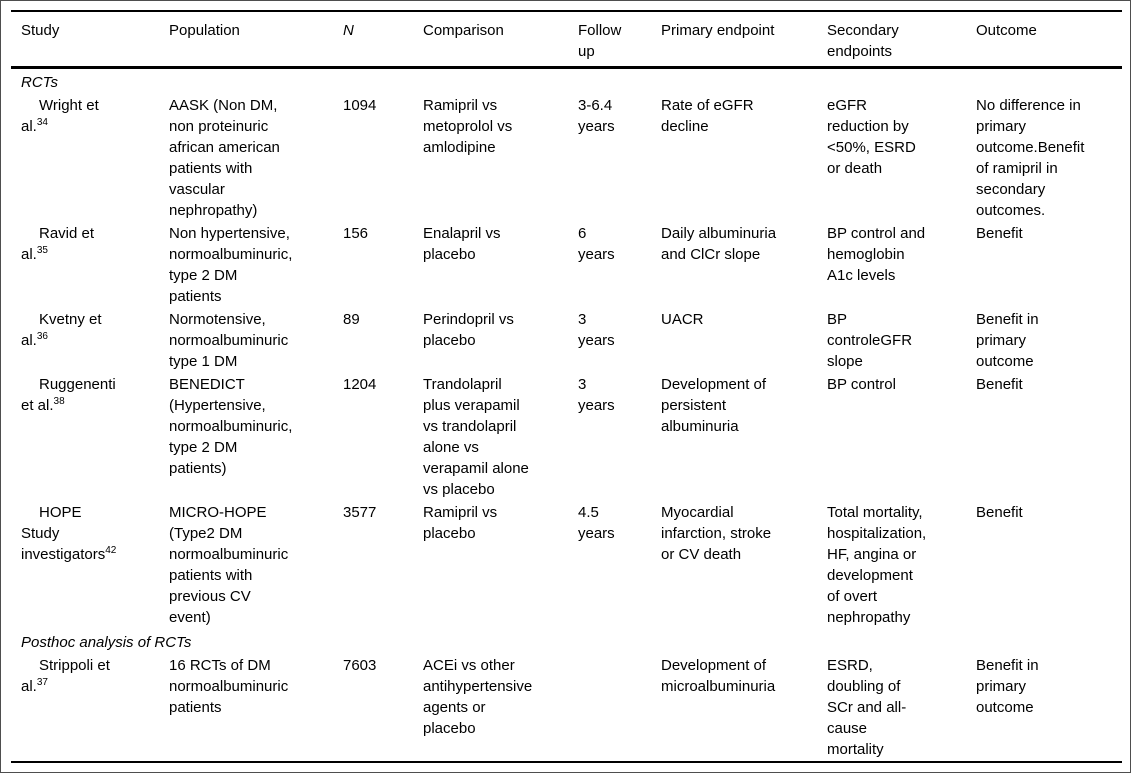 This screenshot has height=773, width=1131. I want to click on col-header-follow-up: Follow up, so click(619, 40).